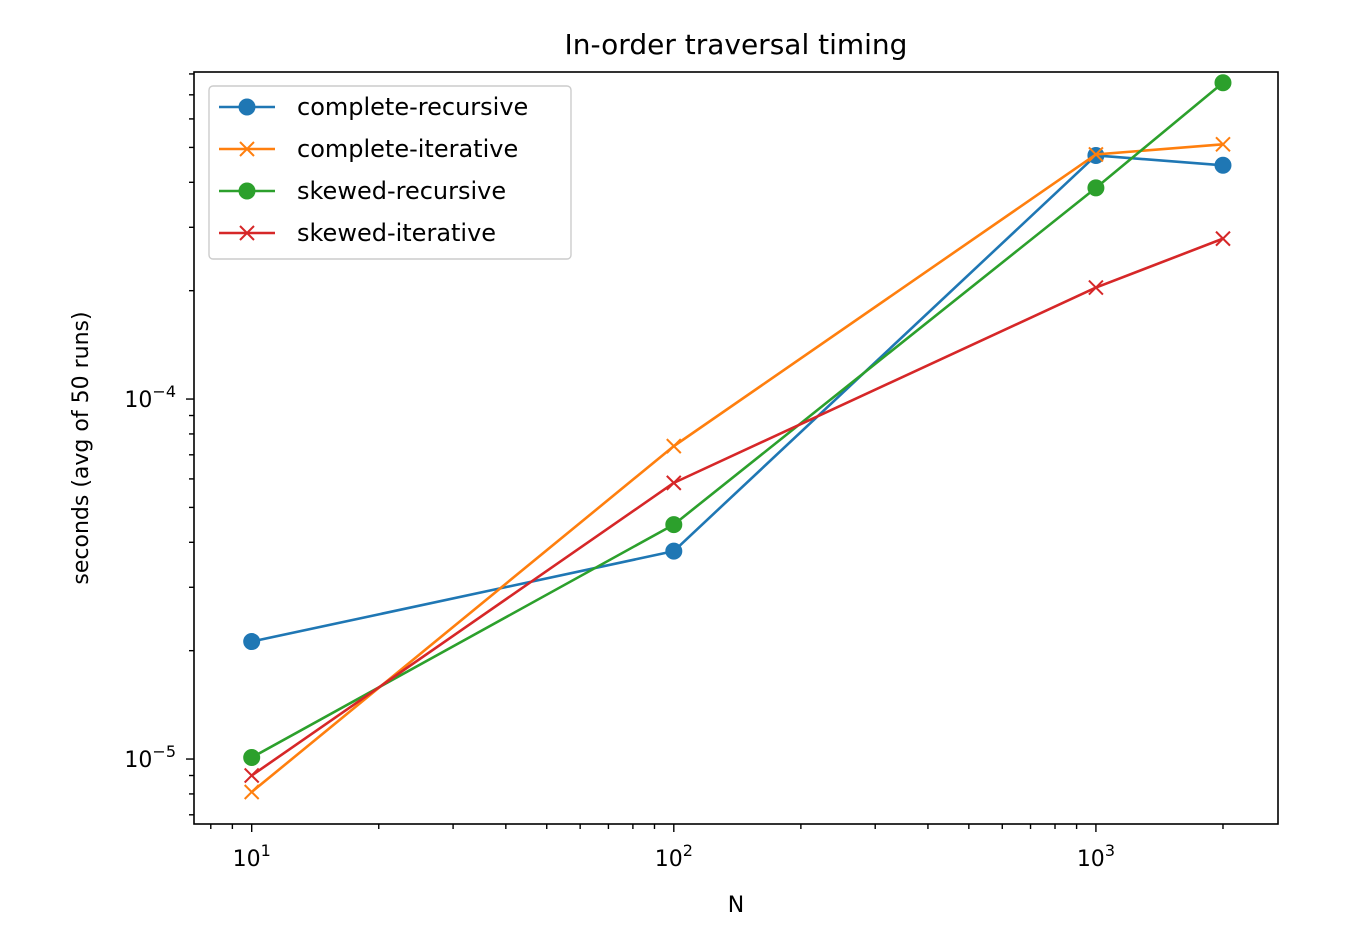  I want to click on y-tick-label: 10⁻⁵, so click(150, 757).